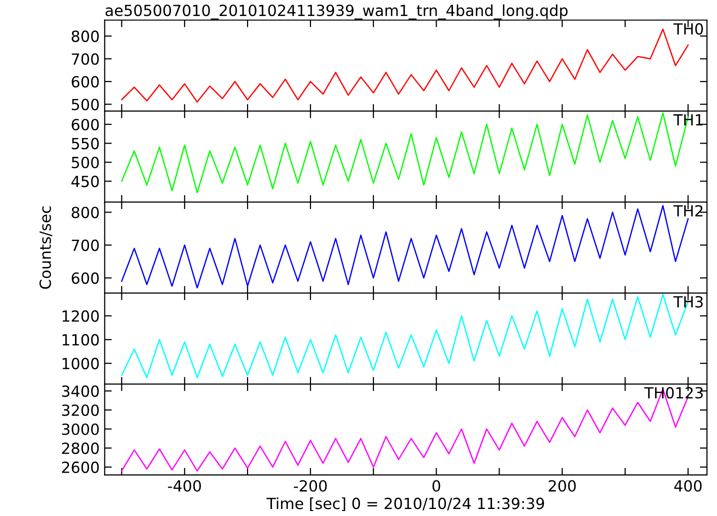 This screenshot has width=717, height=516. Describe the element at coordinates (80, 391) in the screenshot. I see `y-tick-label: 3400` at that location.